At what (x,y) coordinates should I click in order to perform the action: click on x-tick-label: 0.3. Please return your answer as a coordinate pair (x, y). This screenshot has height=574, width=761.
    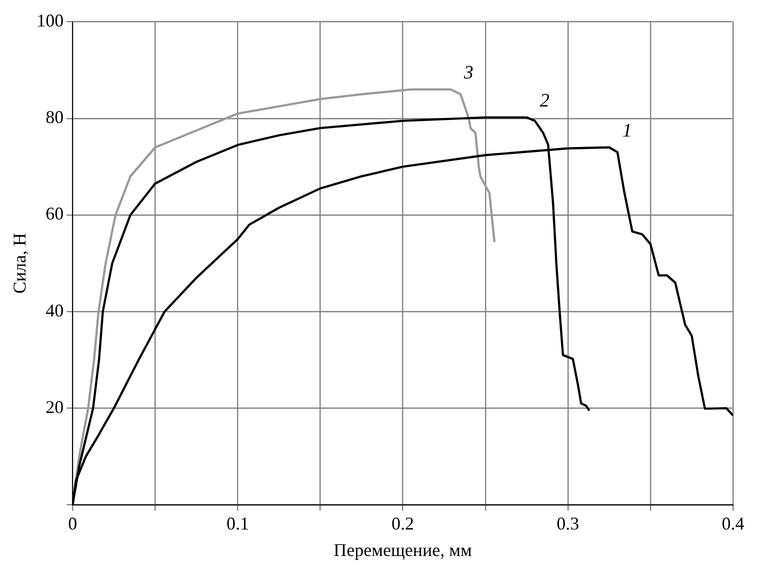
    Looking at the image, I should click on (568, 523).